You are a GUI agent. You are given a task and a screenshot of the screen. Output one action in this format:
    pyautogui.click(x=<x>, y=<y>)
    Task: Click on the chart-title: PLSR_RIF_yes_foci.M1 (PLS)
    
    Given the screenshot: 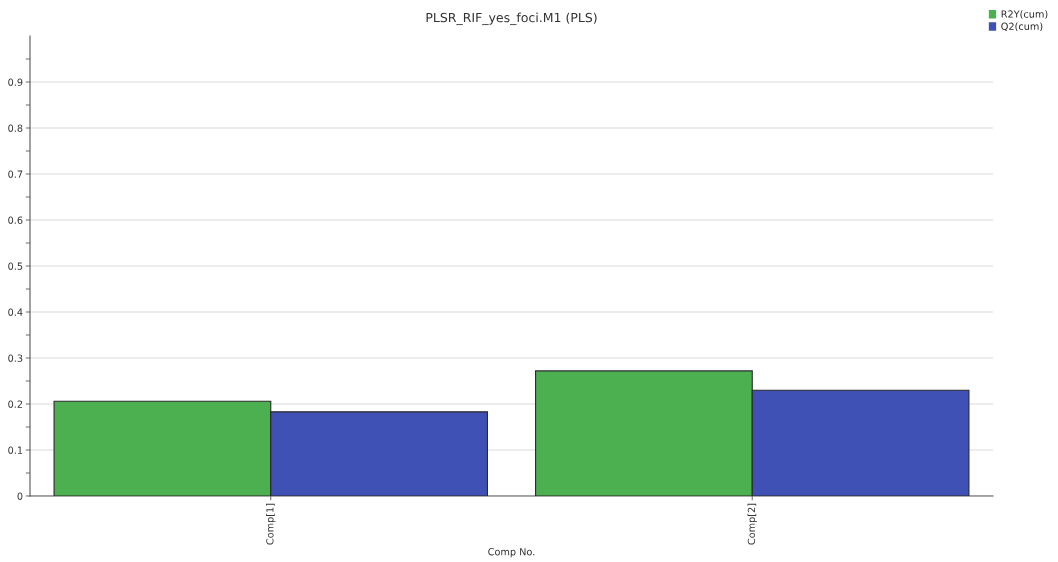 What is the action you would take?
    pyautogui.click(x=511, y=19)
    